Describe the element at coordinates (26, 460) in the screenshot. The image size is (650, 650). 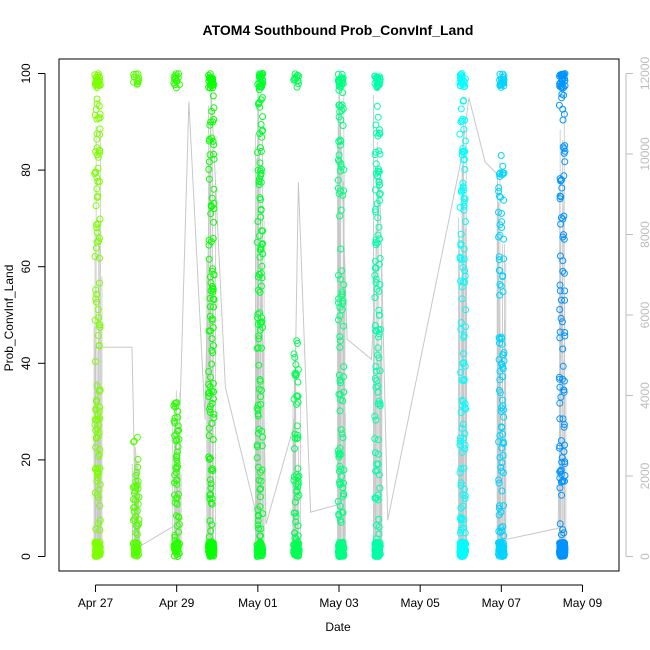
I see `y-tick-label: 20` at that location.